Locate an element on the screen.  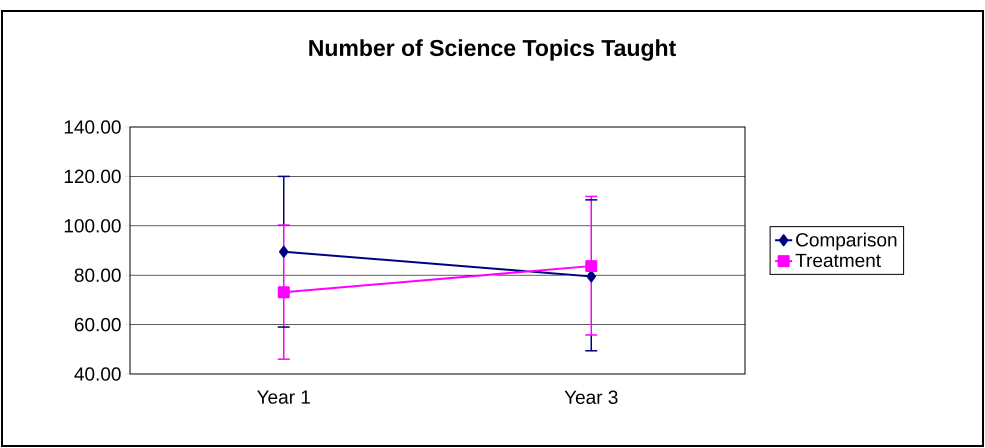
y-tick-label: 140.00 is located at coordinates (92, 127).